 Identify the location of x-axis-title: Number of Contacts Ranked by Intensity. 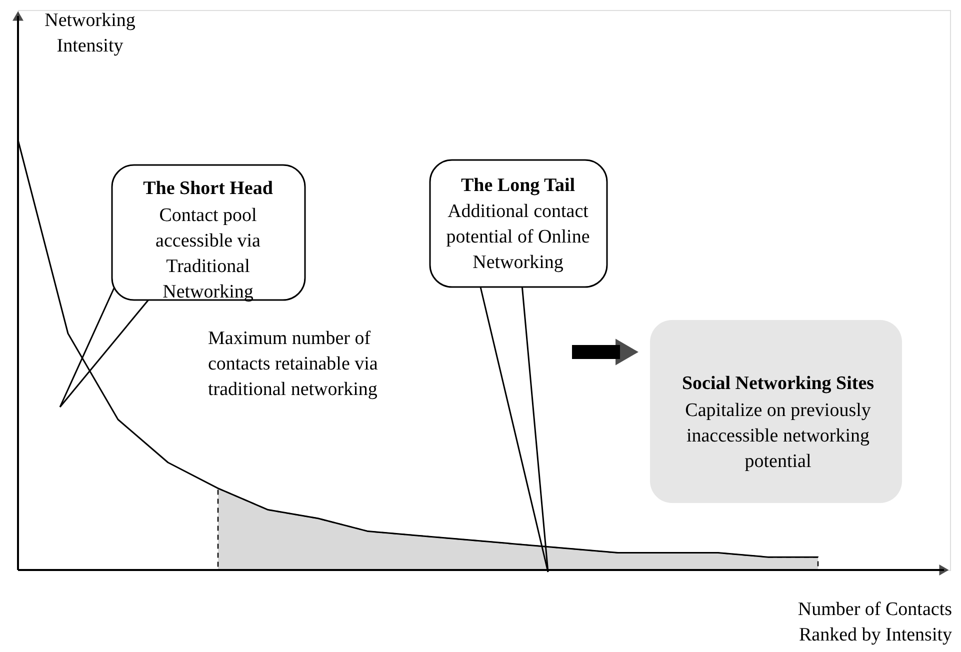
(875, 622).